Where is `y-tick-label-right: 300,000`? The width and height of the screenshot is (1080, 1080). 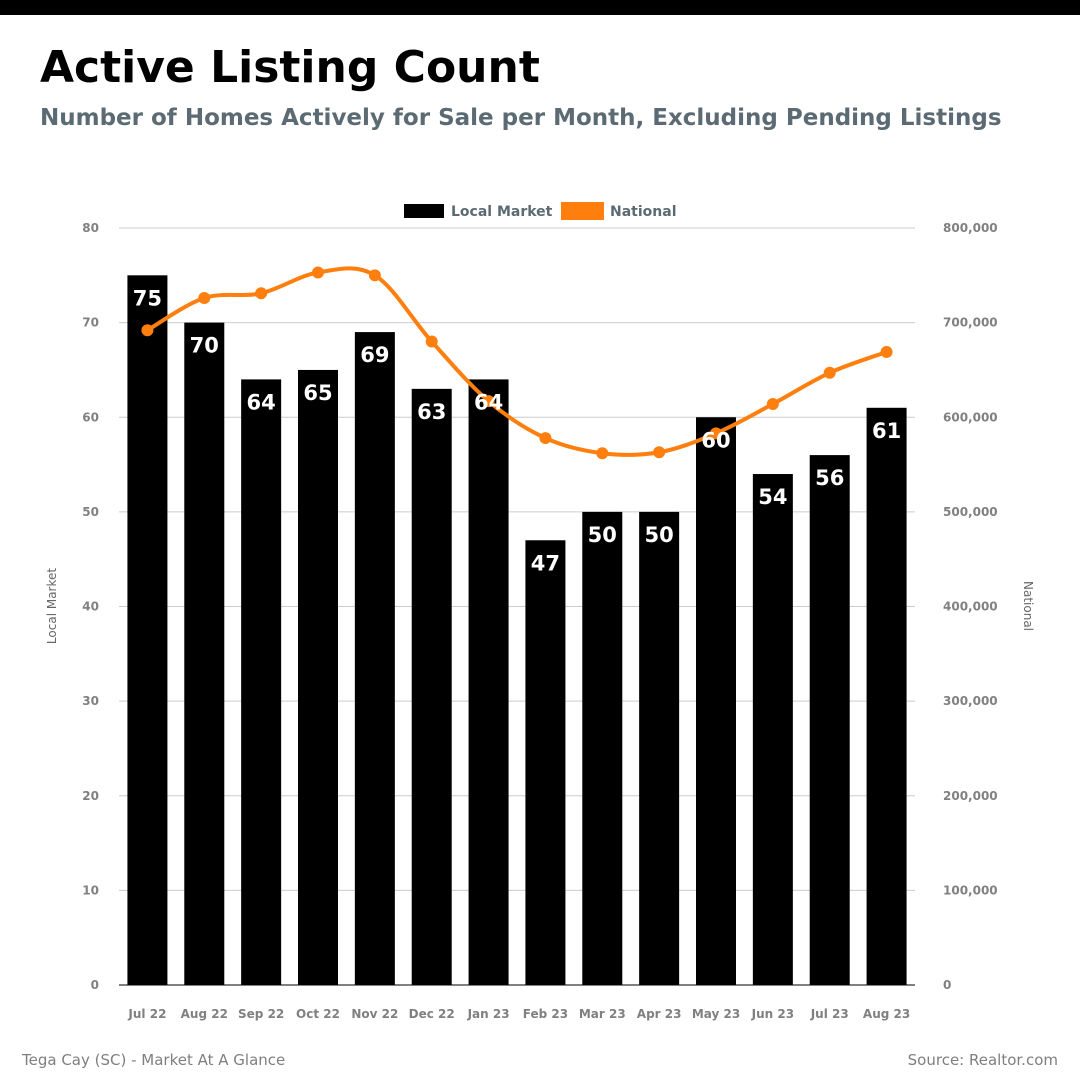
y-tick-label-right: 300,000 is located at coordinates (970, 701).